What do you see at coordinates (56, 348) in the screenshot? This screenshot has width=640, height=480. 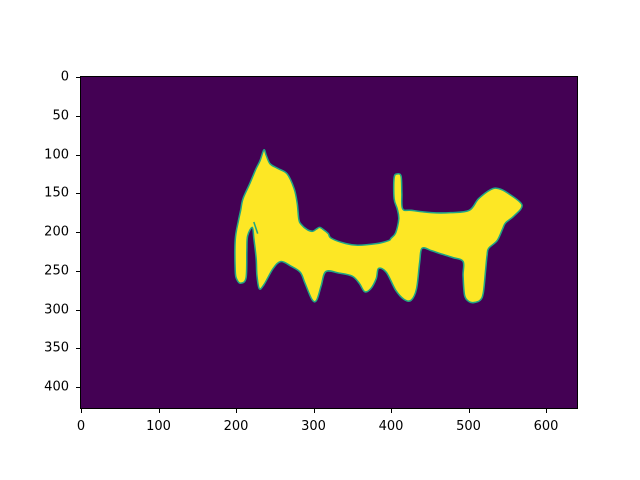 I see `y-tick-label: 350` at bounding box center [56, 348].